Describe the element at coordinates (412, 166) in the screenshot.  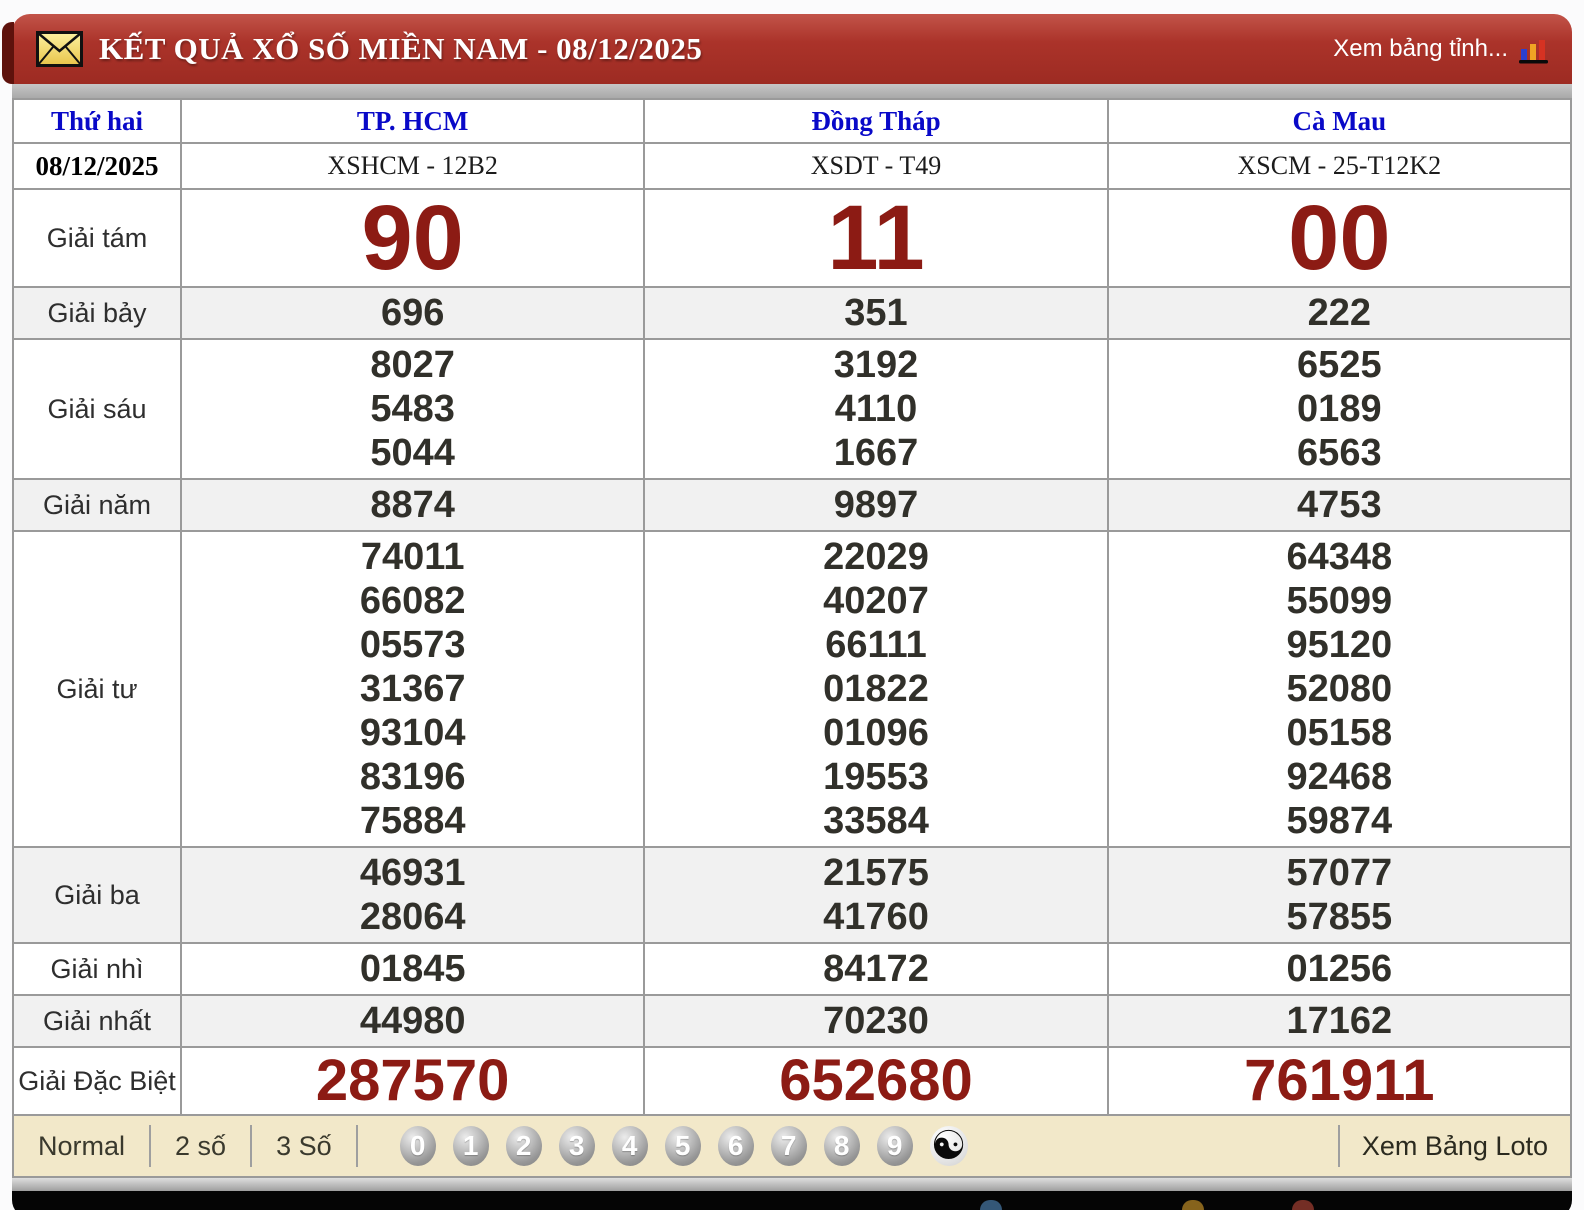
I see `draw-code: XSHCM - 12B2` at that location.